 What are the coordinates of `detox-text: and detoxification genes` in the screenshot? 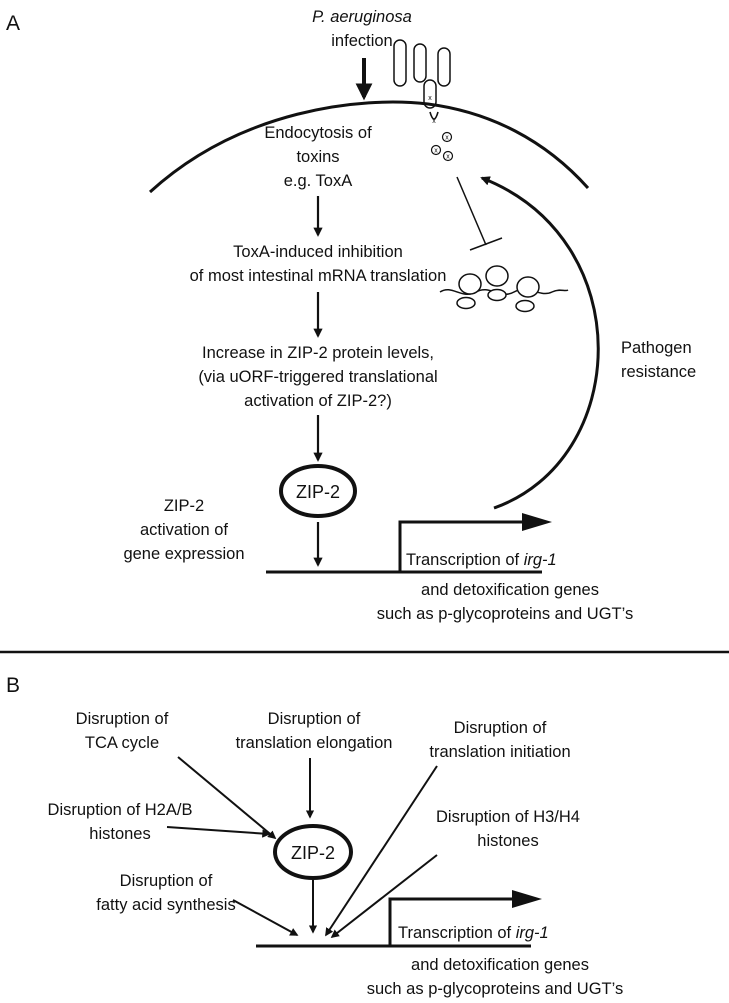 It's located at (510, 590).